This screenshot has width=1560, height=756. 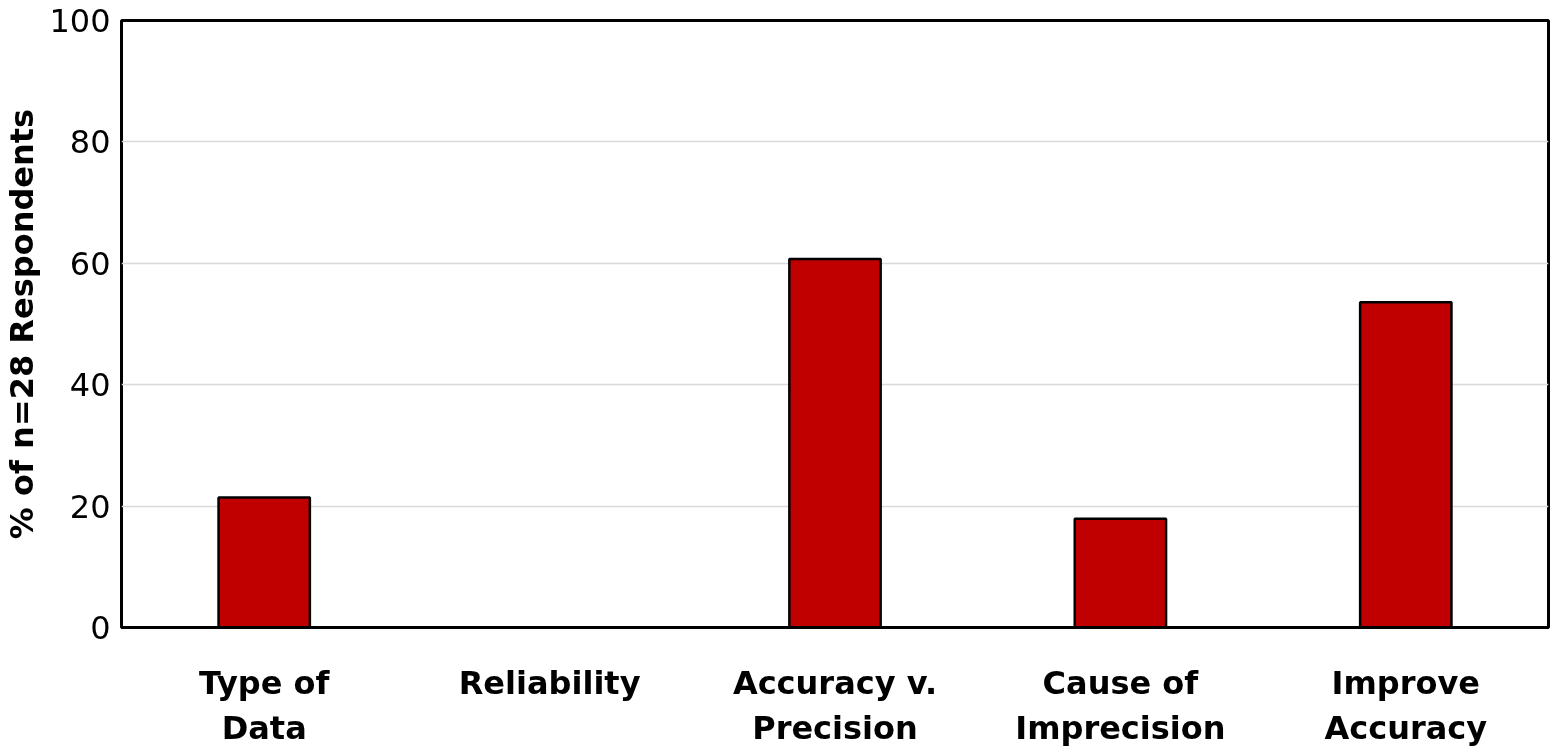 What do you see at coordinates (1406, 705) in the screenshot?
I see `x-tick-label: Improve Accuracy` at bounding box center [1406, 705].